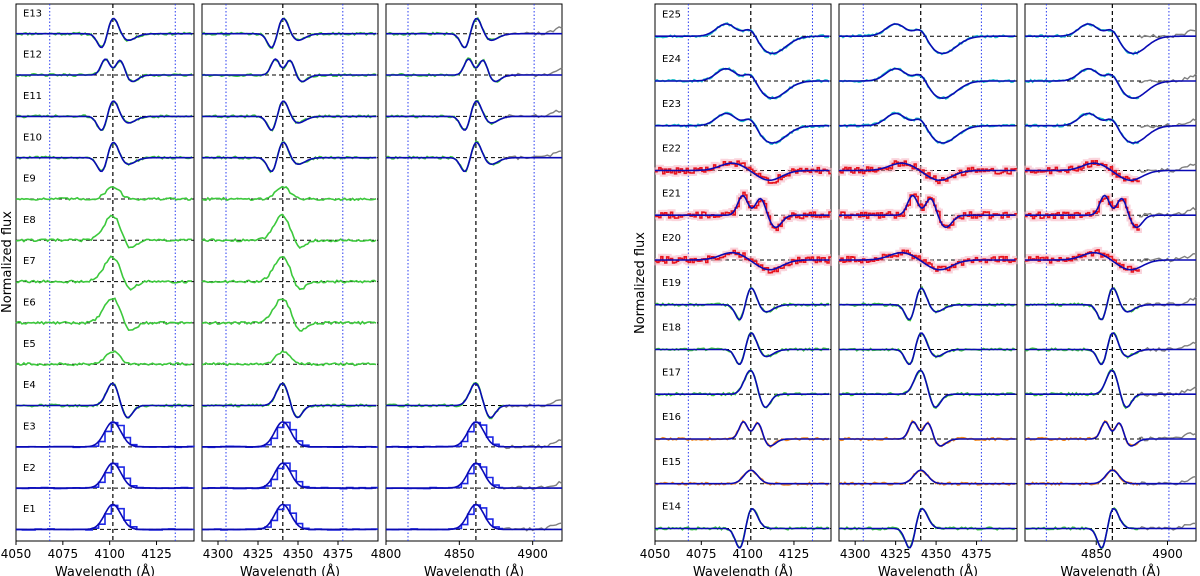 The width and height of the screenshot is (1200, 576). What do you see at coordinates (7, 262) in the screenshot?
I see `y-axis-label-left: Normalized flux` at bounding box center [7, 262].